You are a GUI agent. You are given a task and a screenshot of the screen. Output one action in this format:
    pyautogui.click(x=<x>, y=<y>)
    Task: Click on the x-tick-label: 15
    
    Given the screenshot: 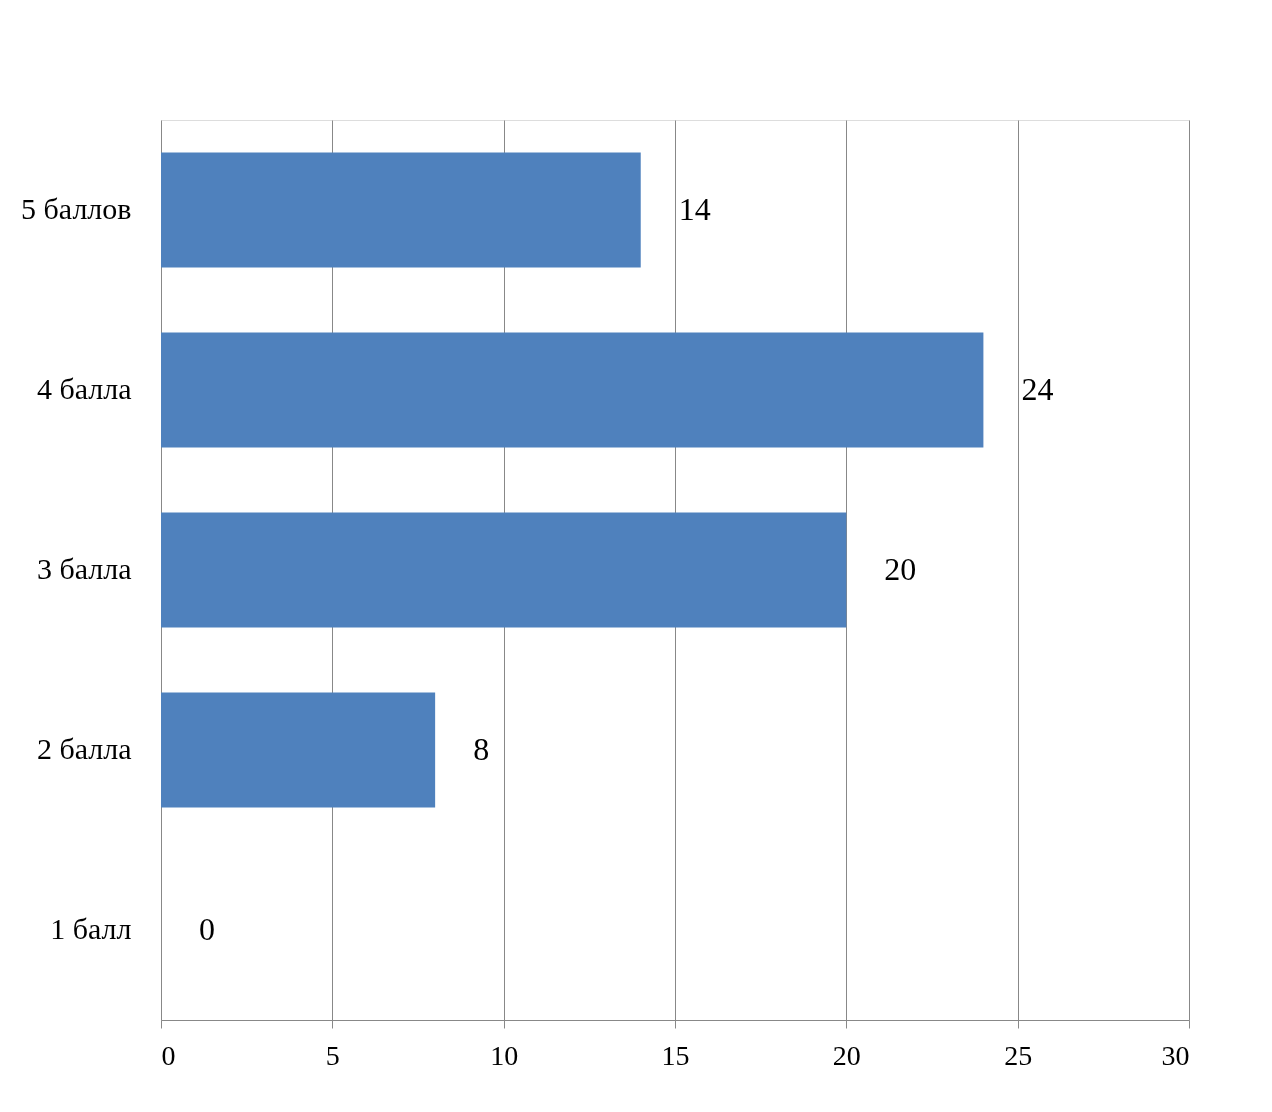 What is the action you would take?
    pyautogui.click(x=675, y=1055)
    